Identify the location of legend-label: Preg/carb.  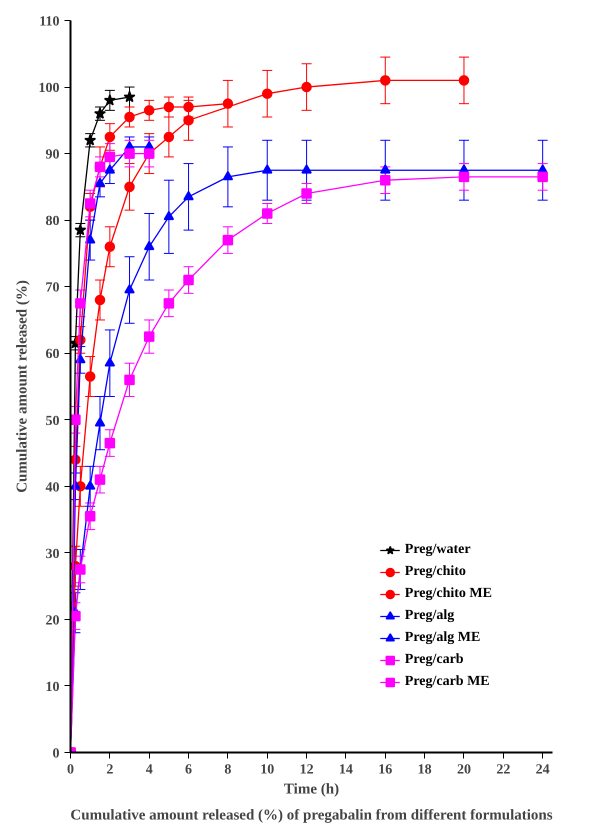
(434, 660).